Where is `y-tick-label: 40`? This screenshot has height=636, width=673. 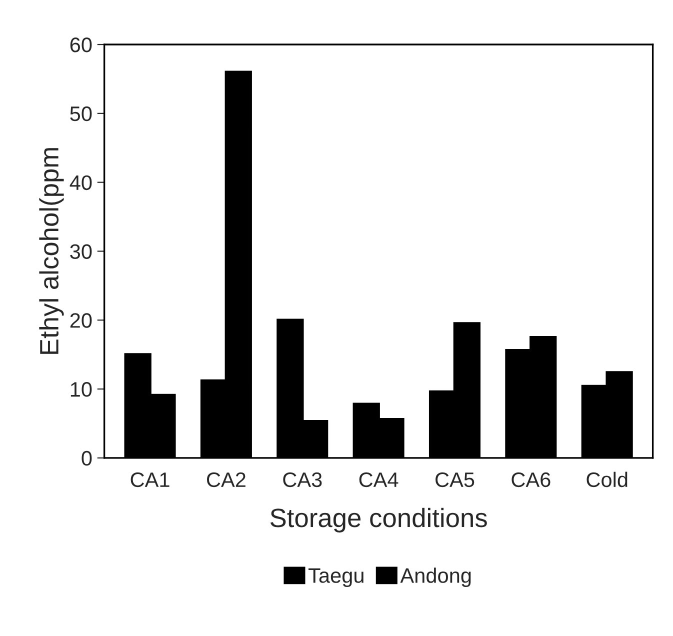 y-tick-label: 40 is located at coordinates (81, 182).